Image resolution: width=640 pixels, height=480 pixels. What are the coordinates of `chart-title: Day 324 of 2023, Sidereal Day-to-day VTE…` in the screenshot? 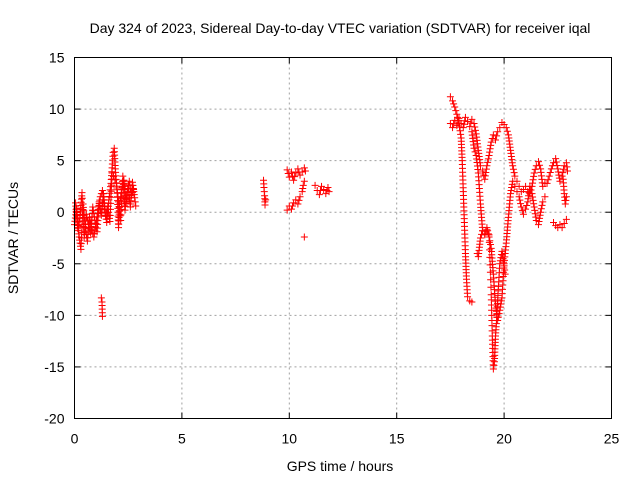 It's located at (340, 28).